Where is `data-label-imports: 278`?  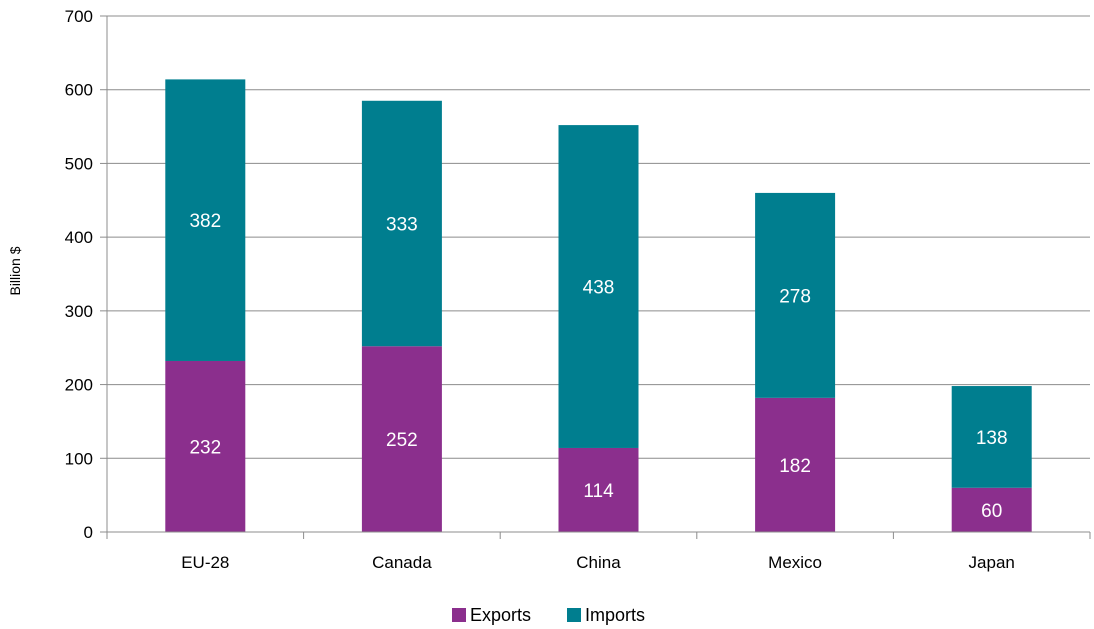
data-label-imports: 278 is located at coordinates (795, 296).